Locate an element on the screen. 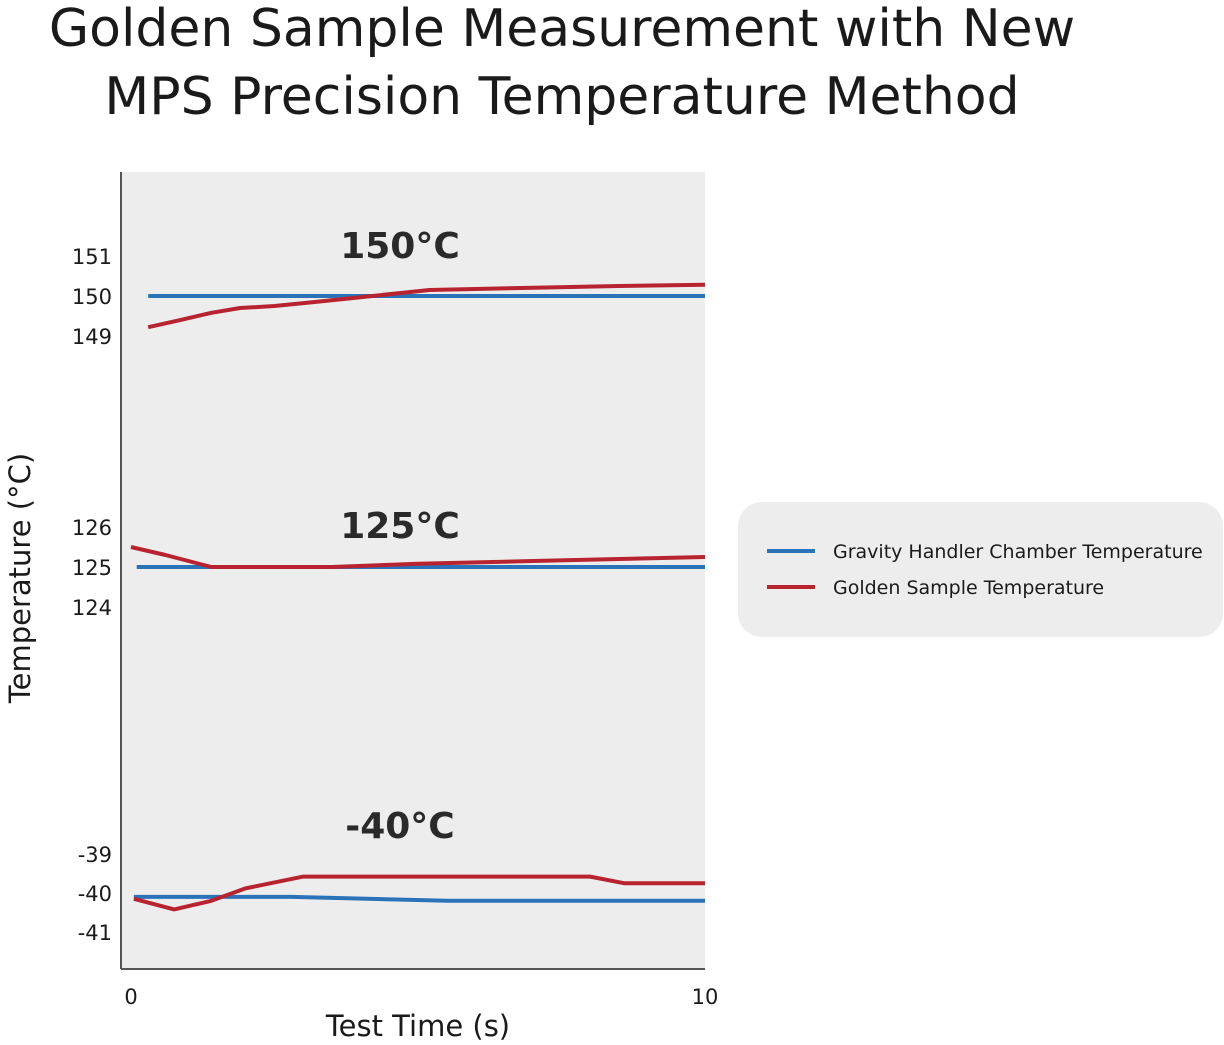 This screenshot has height=1045, width=1224. y-tick-label: 124 is located at coordinates (92, 608).